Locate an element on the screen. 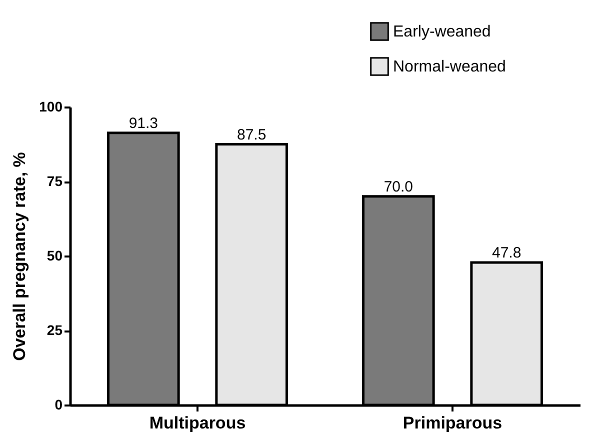  text: 47.8 is located at coordinates (507, 253).